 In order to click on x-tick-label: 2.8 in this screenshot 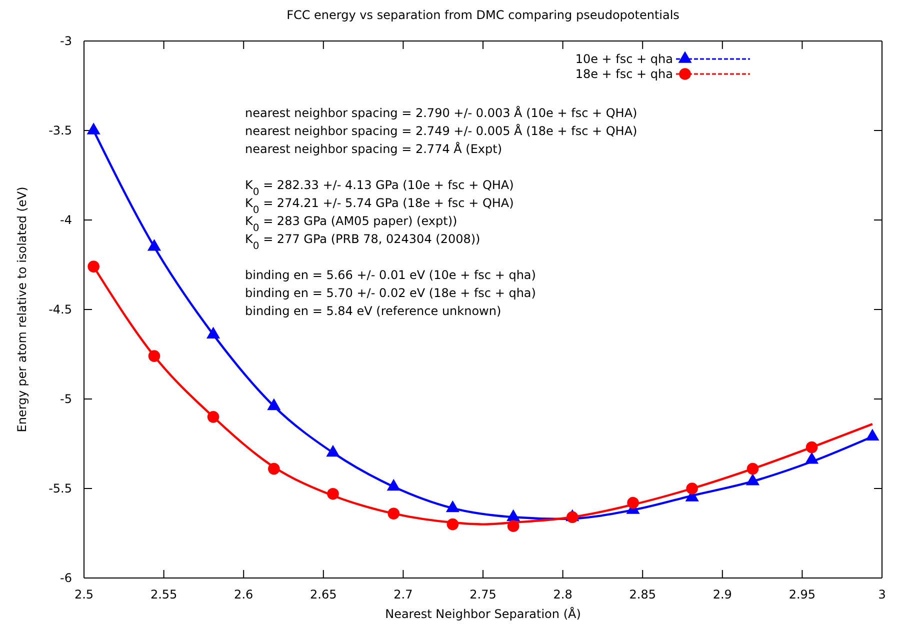, I will do `click(562, 595)`.